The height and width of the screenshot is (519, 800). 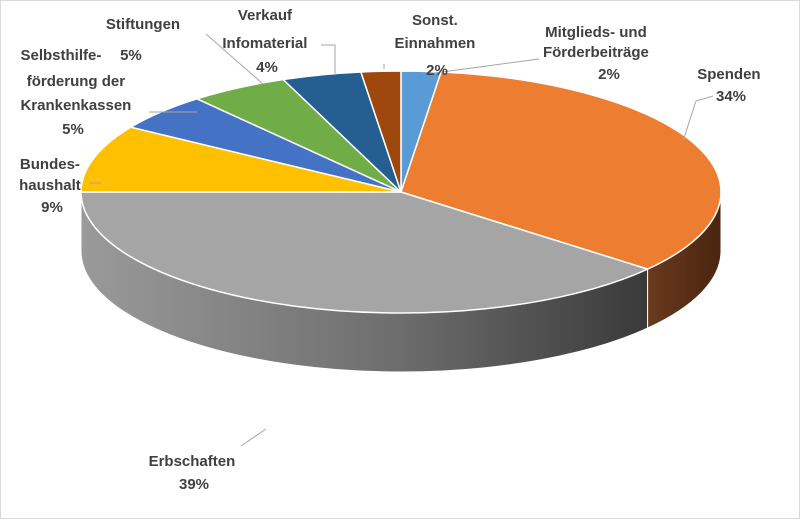 What do you see at coordinates (381, 131) in the screenshot?
I see `slice-sonst-einnahmen` at bounding box center [381, 131].